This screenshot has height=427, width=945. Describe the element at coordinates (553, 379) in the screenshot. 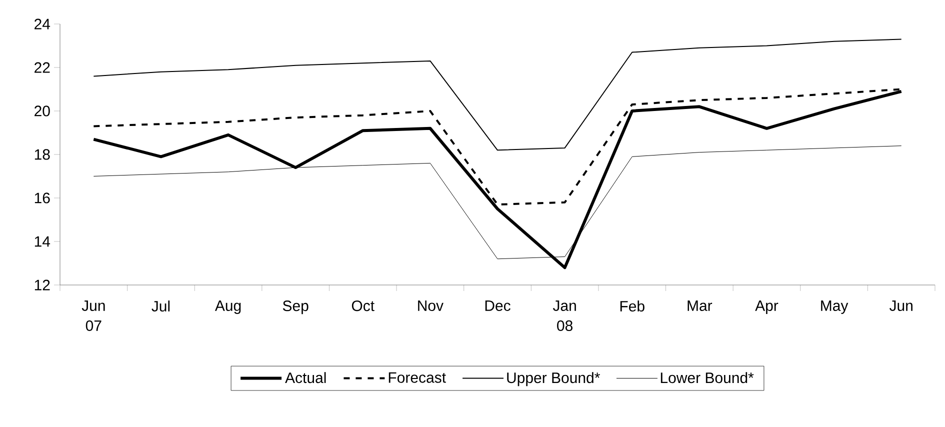

I see `legend-label: Upper Bound*` at that location.